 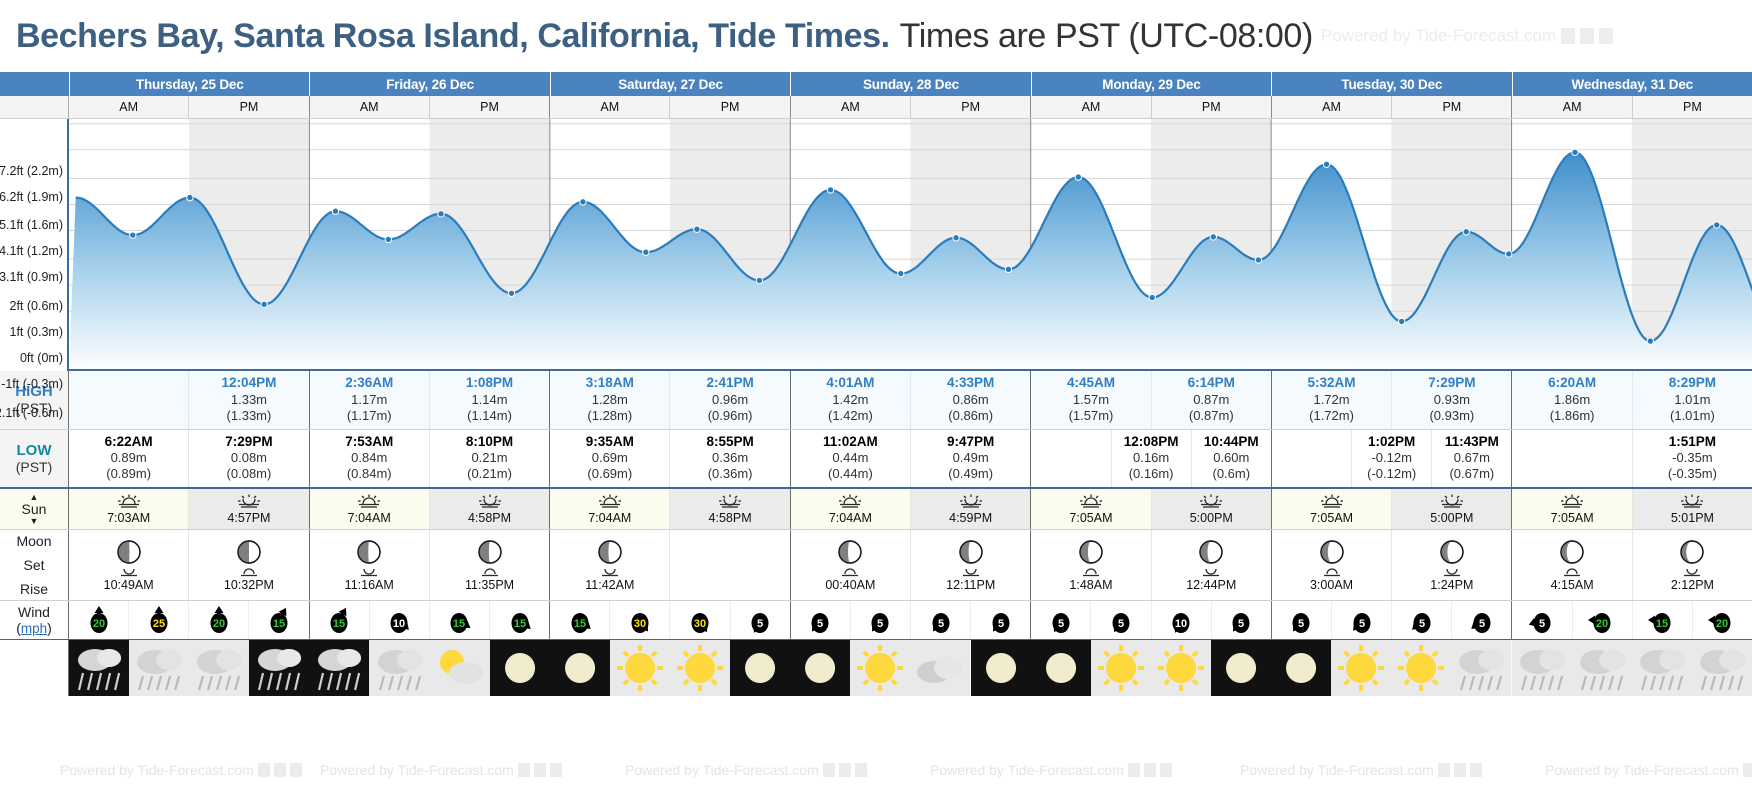 I want to click on watermark-badge-icon, so click(x=1149, y=770).